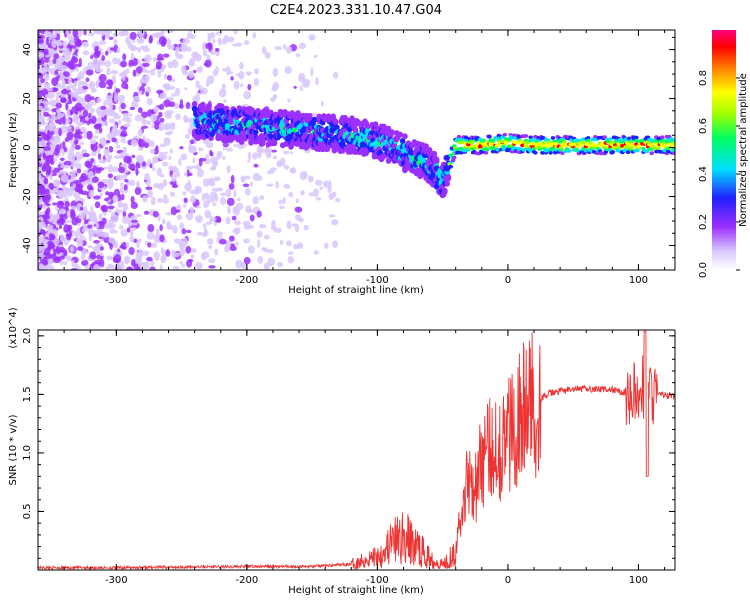 This screenshot has width=750, height=600. I want to click on snr-x-tick-label: 0, so click(508, 580).